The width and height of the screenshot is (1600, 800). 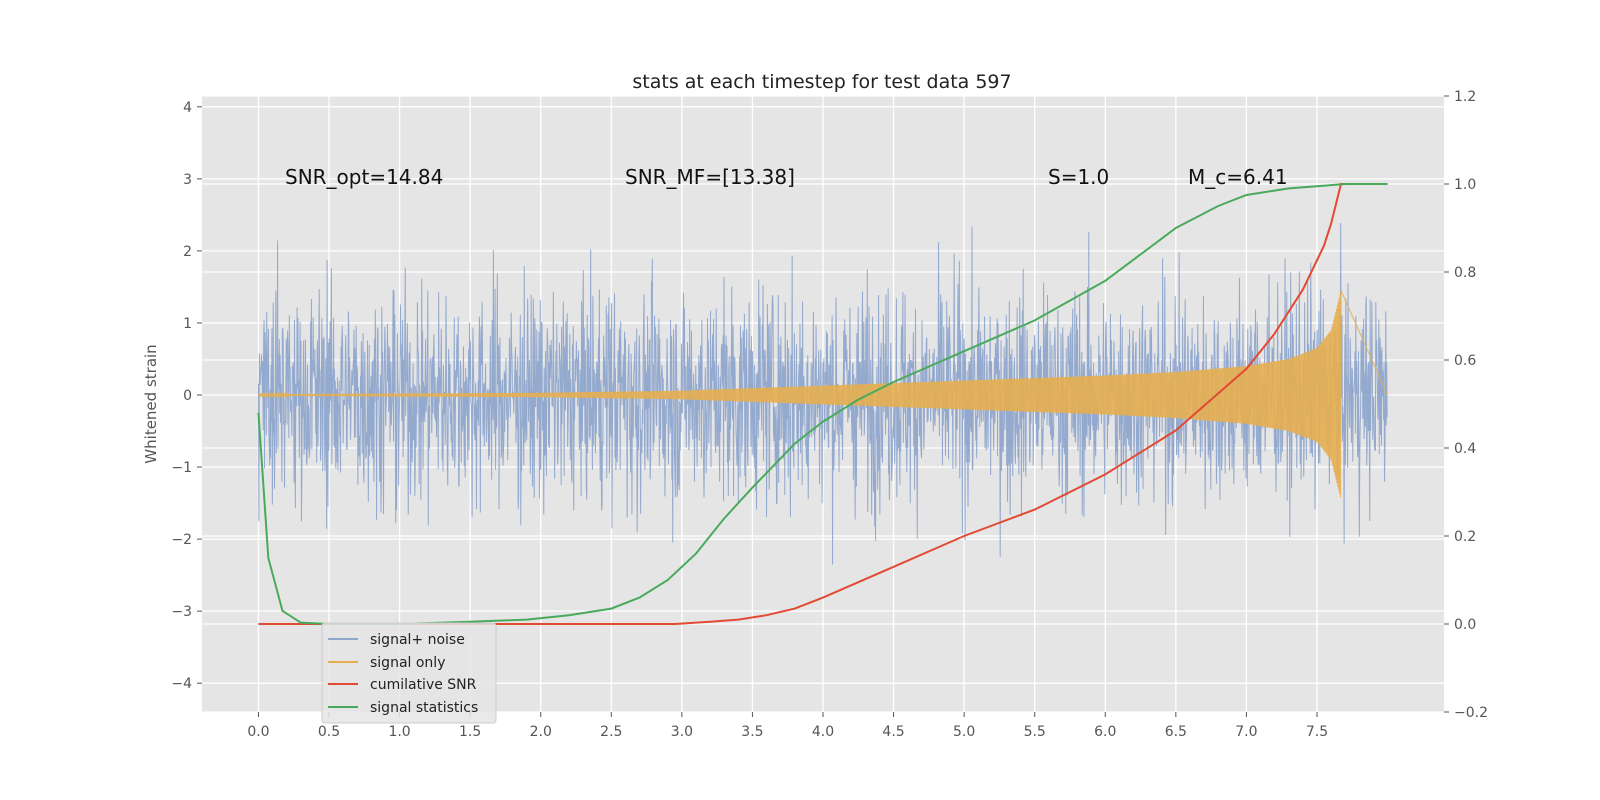 I want to click on left-y-axis: 4 3 2 1 0 −1 −2 −3 −4, so click(x=186, y=396).